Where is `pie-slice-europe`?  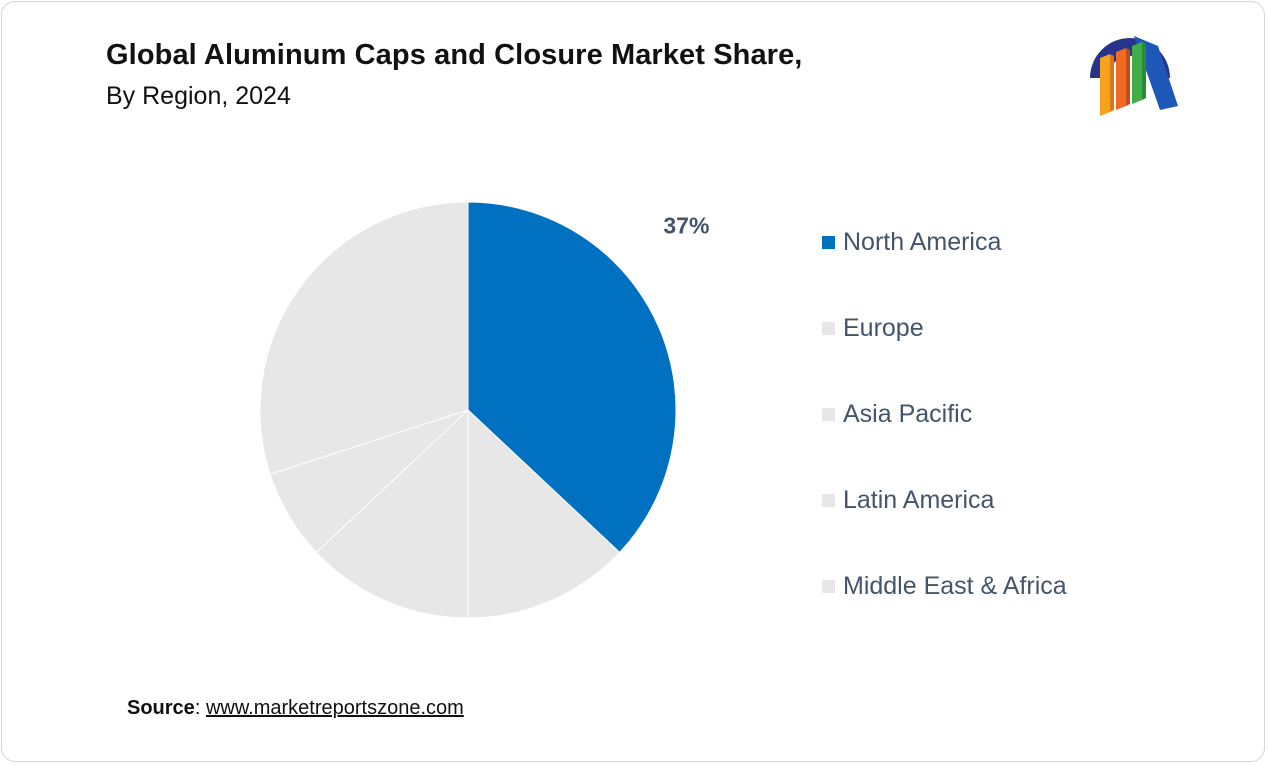 pie-slice-europe is located at coordinates (544, 513).